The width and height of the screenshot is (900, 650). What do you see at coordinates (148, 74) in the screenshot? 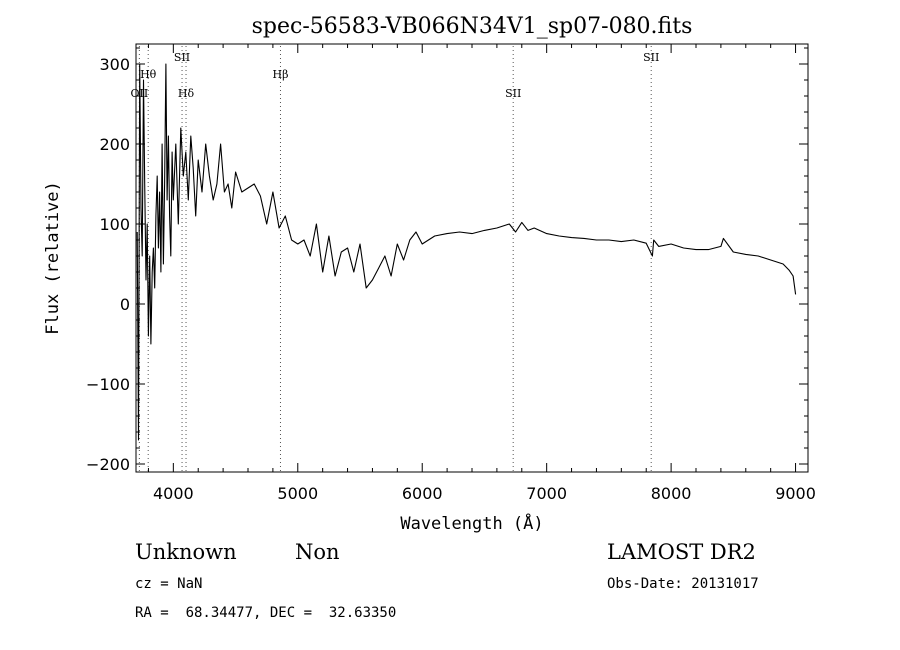
I see `line-label-hθ: Hθ` at bounding box center [148, 74].